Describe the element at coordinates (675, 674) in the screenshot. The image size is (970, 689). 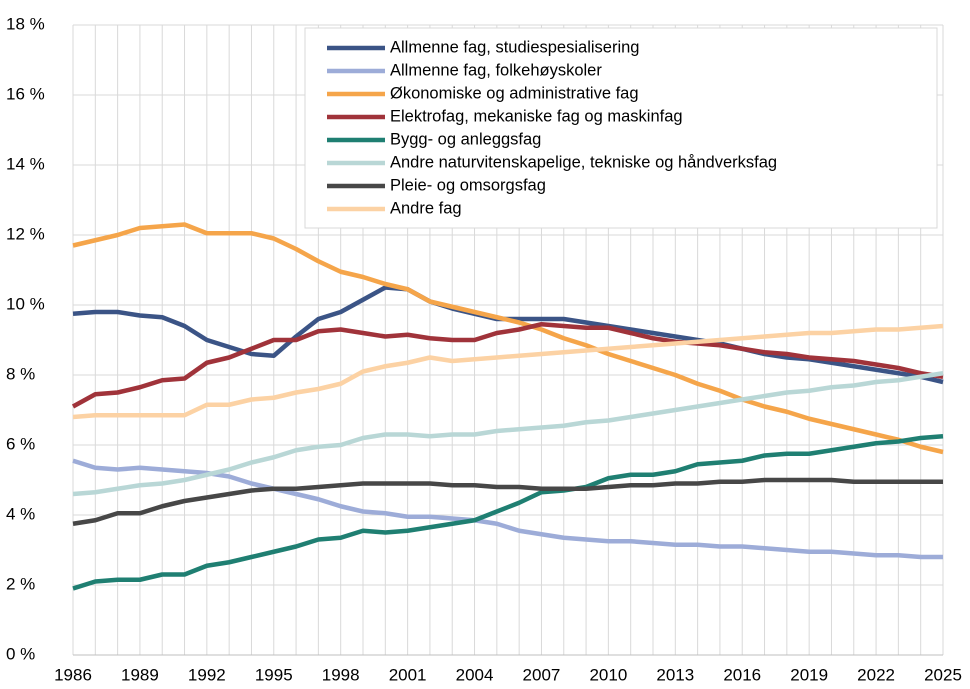
I see `x-tick-label: 2013` at that location.